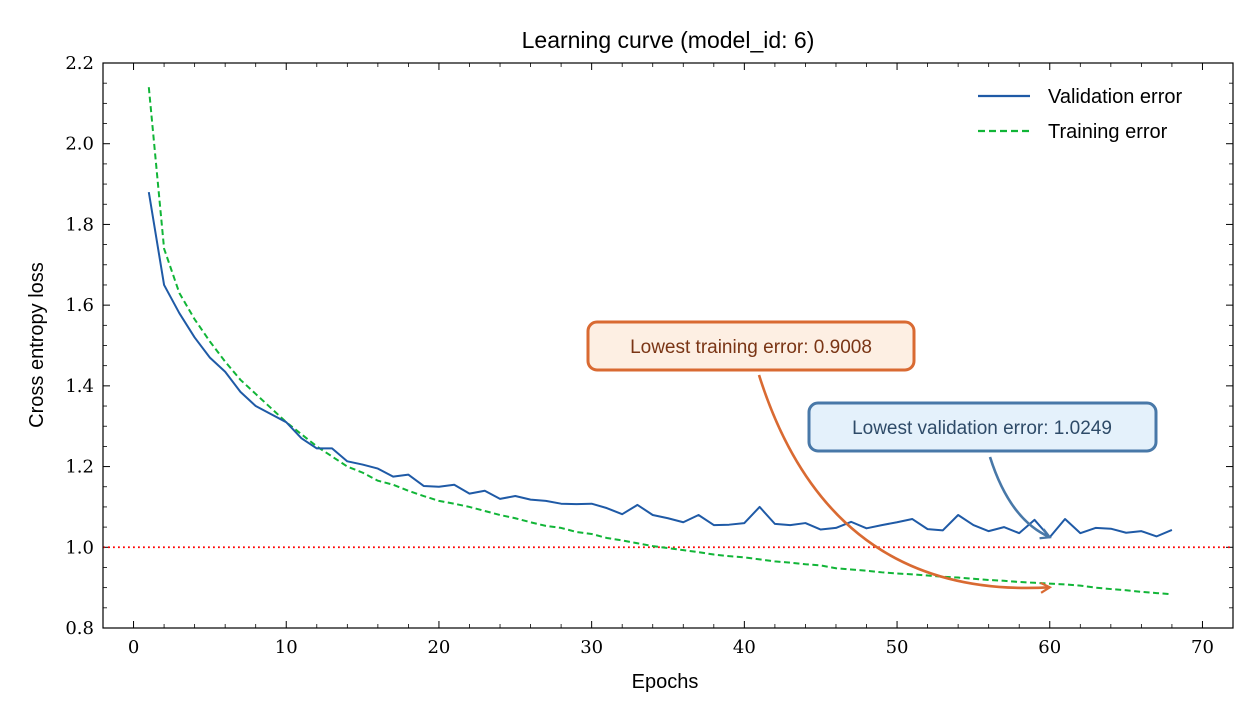 The image size is (1259, 719). What do you see at coordinates (79, 547) in the screenshot?
I see `y-tick-label: 1.0` at bounding box center [79, 547].